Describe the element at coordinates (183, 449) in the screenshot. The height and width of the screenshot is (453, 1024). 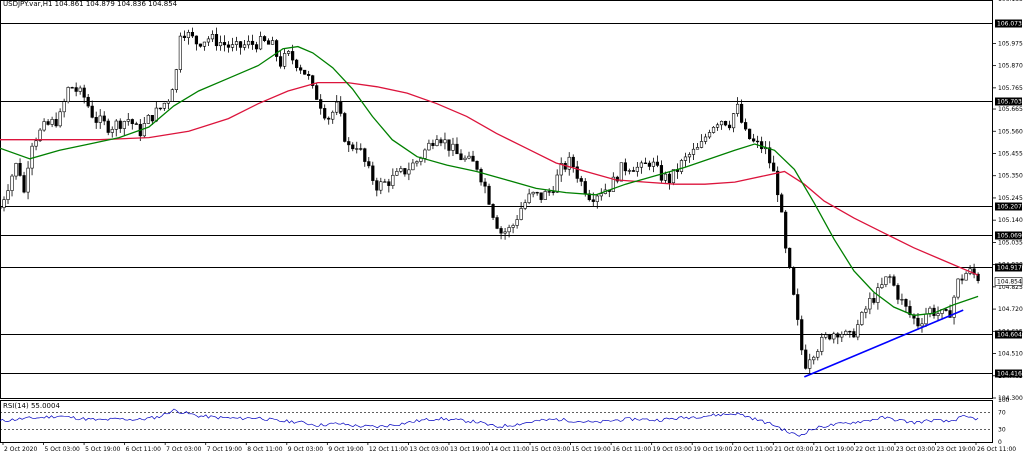
I see `time-tick-label: 7 Oct 03:00` at that location.